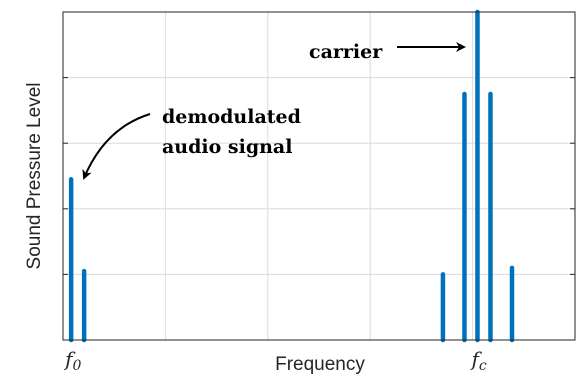  What do you see at coordinates (320, 364) in the screenshot?
I see `x-axis-label: Frequency` at bounding box center [320, 364].